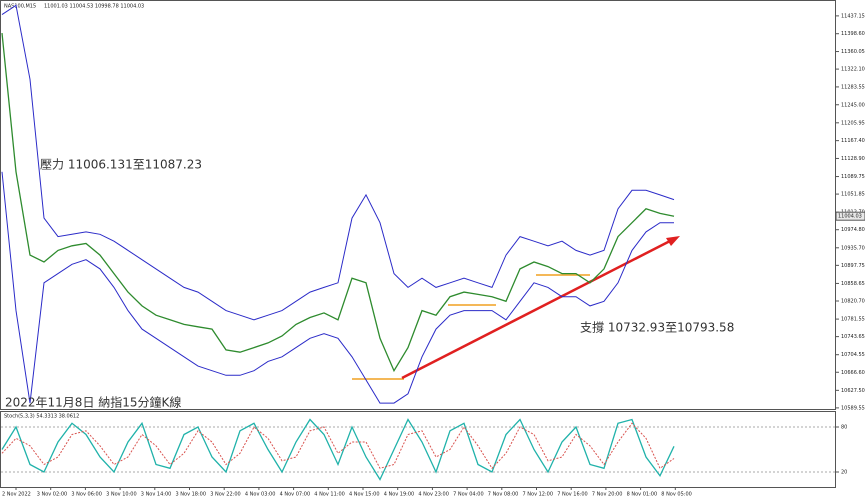 Image resolution: width=865 pixels, height=501 pixels. Describe the element at coordinates (607, 495) in the screenshot. I see `x-tick-label: 7 Nov 20:00` at that location.